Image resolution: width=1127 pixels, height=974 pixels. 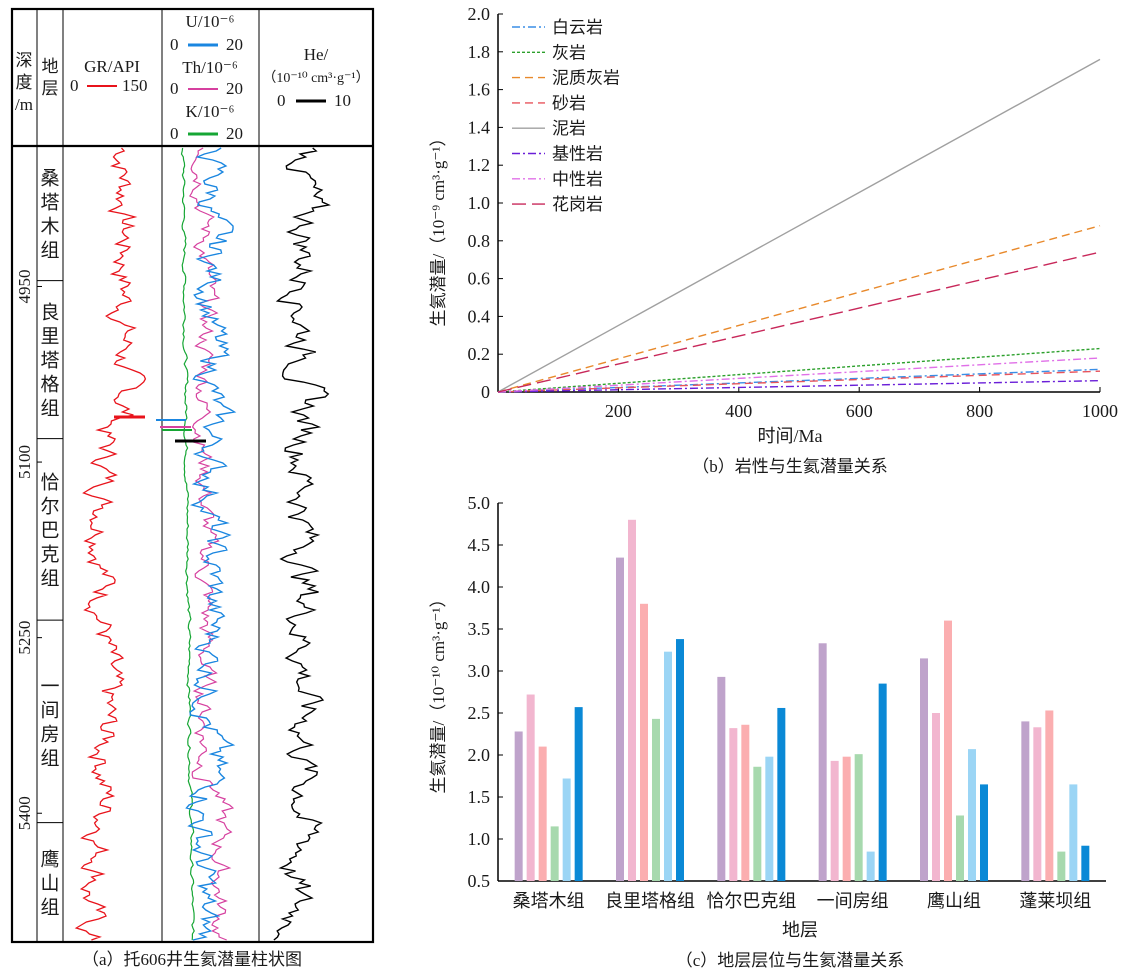 I want to click on series-line-基性岩, so click(x=799, y=386).